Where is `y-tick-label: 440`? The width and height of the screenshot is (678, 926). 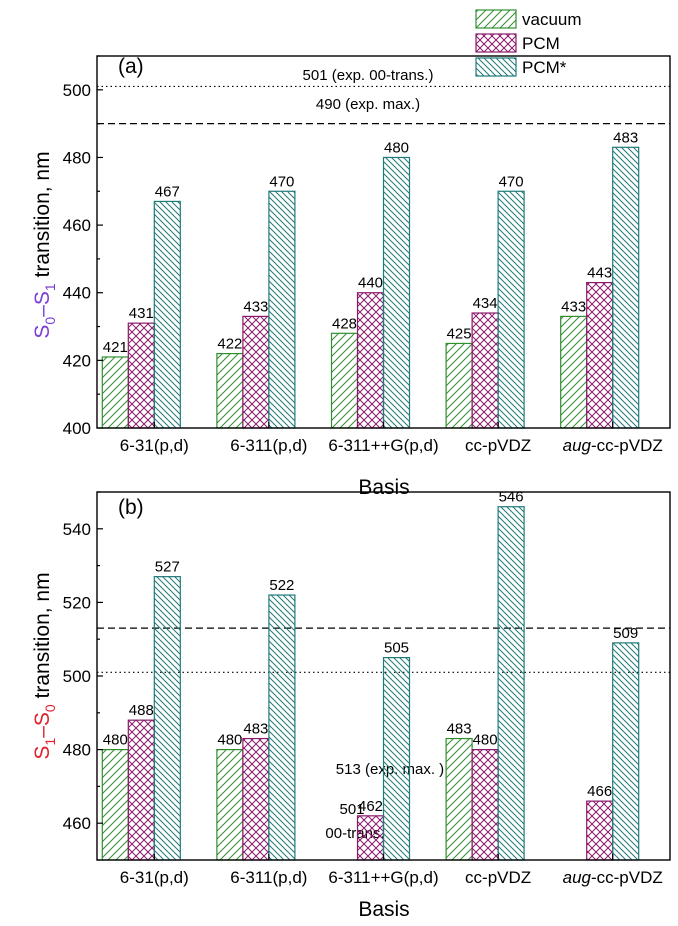 y-tick-label: 440 is located at coordinates (77, 293).